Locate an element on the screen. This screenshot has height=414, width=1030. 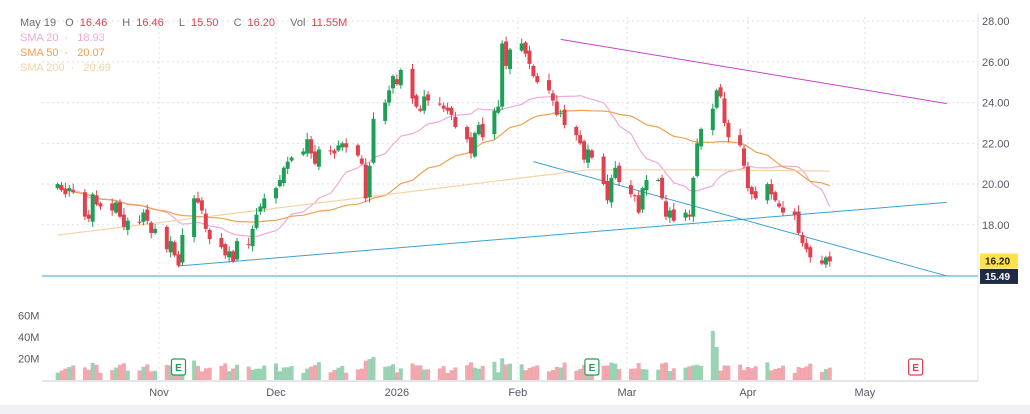
x-tick-label: May is located at coordinates (865, 393).